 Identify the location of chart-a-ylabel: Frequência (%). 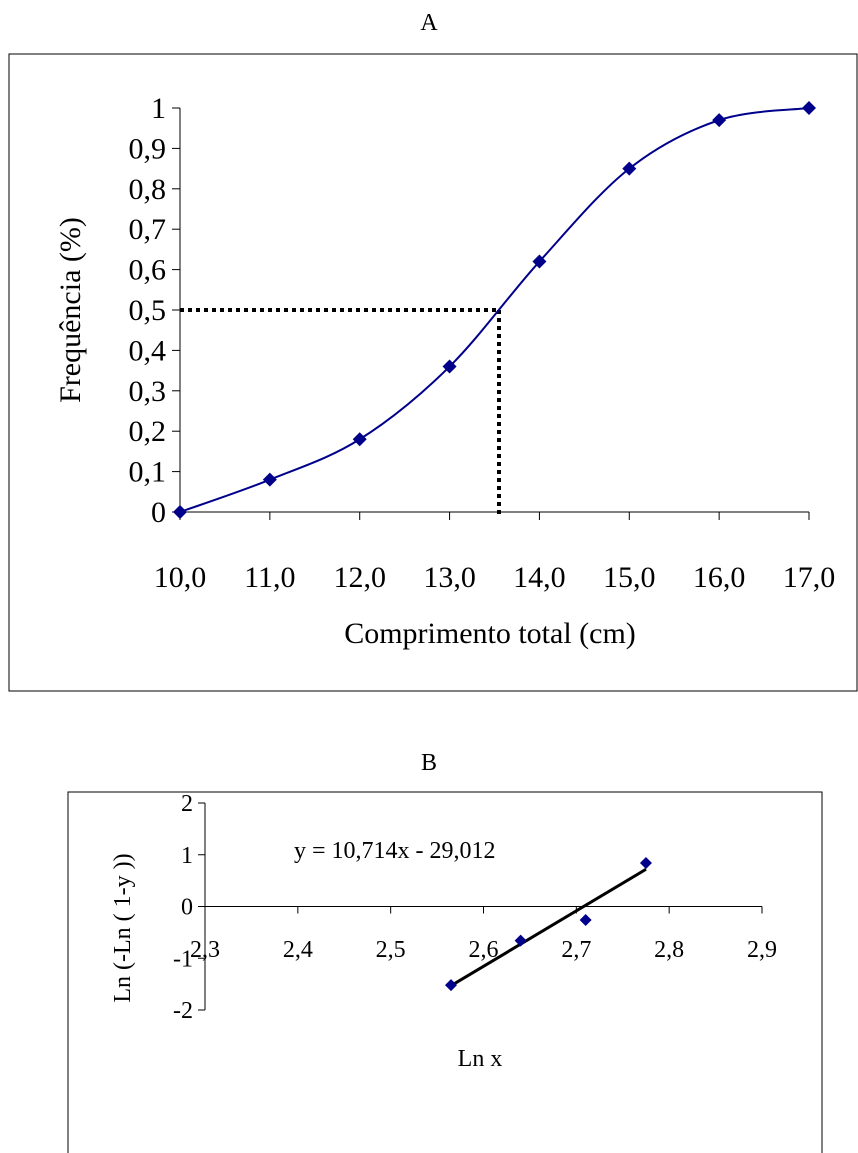
(70, 310).